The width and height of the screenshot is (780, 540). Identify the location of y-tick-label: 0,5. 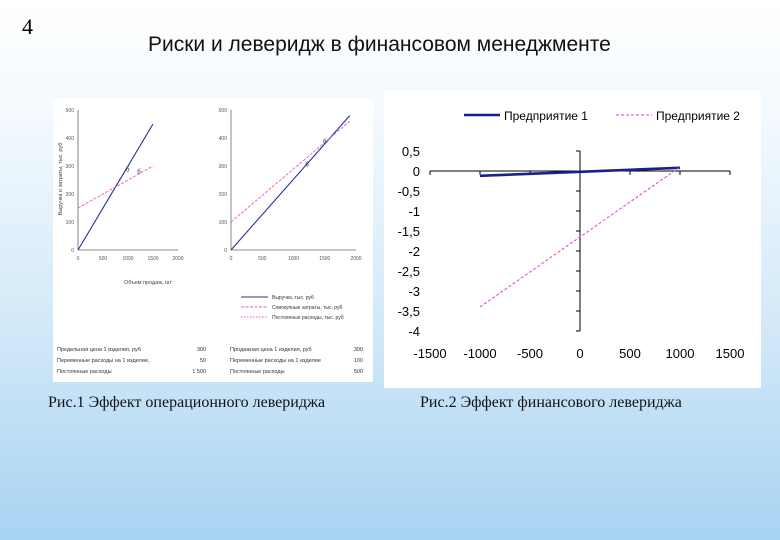
(411, 151).